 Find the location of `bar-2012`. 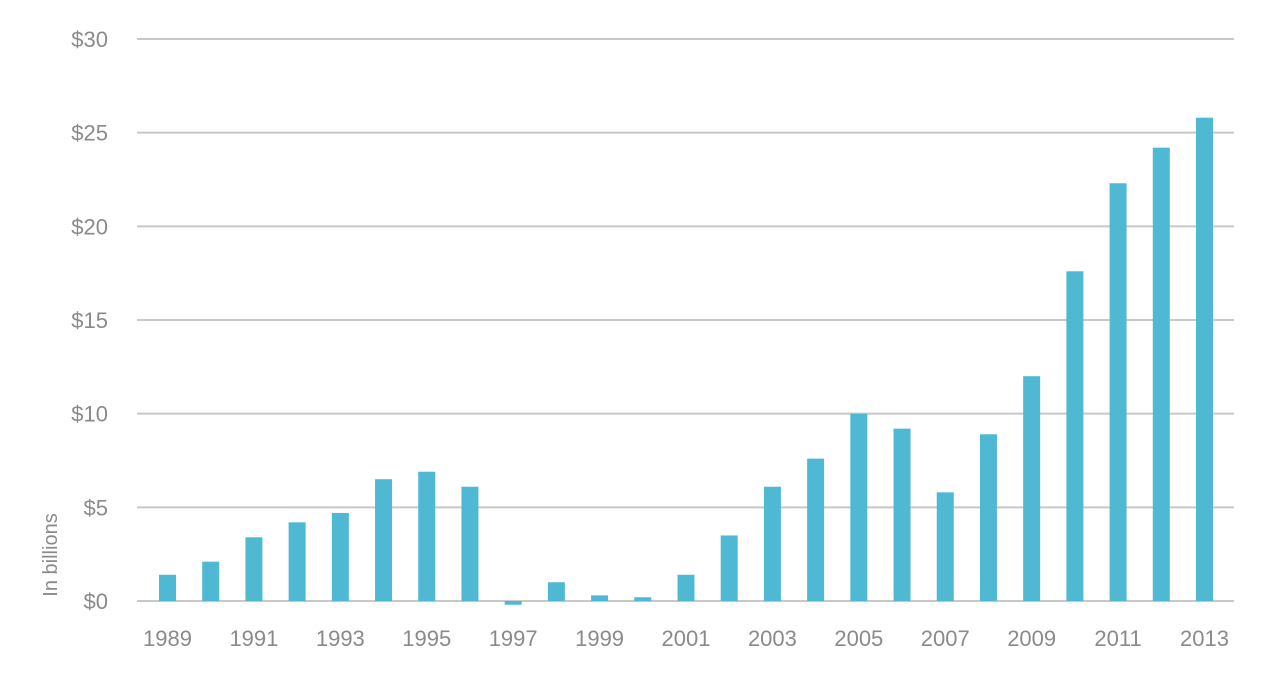

bar-2012 is located at coordinates (1161, 374).